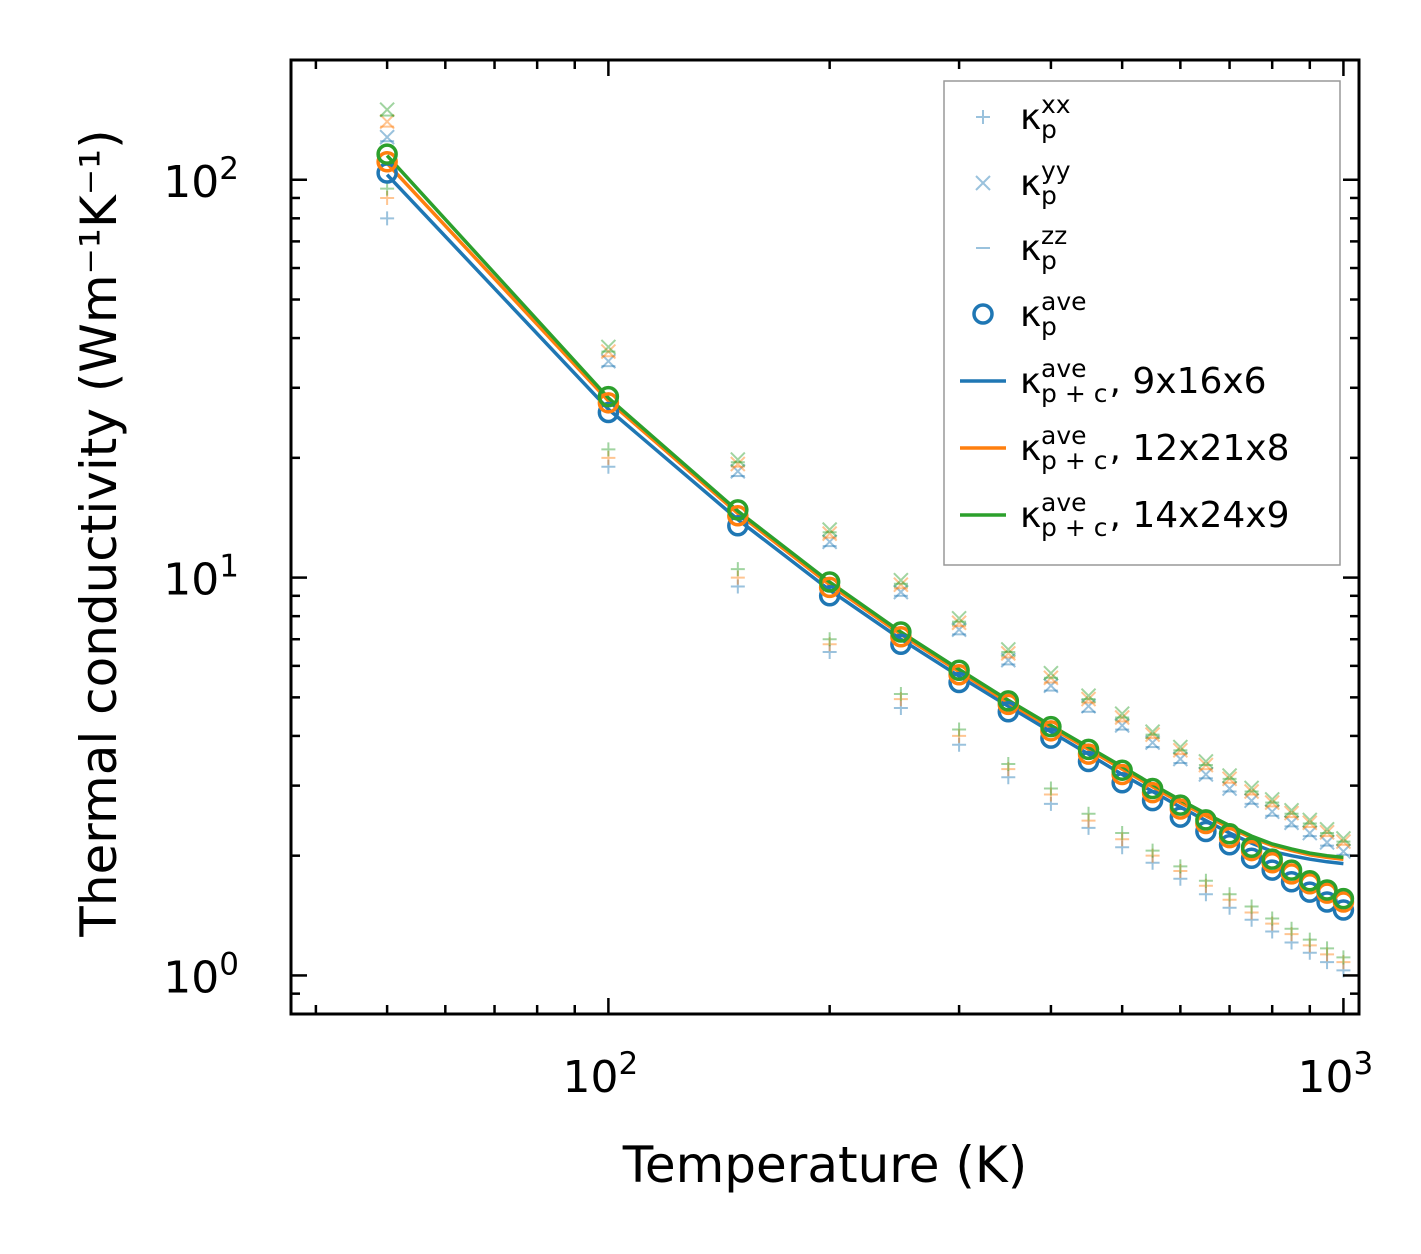 The image size is (1421, 1254). I want to click on y-tick-label: 101, so click(201, 577).